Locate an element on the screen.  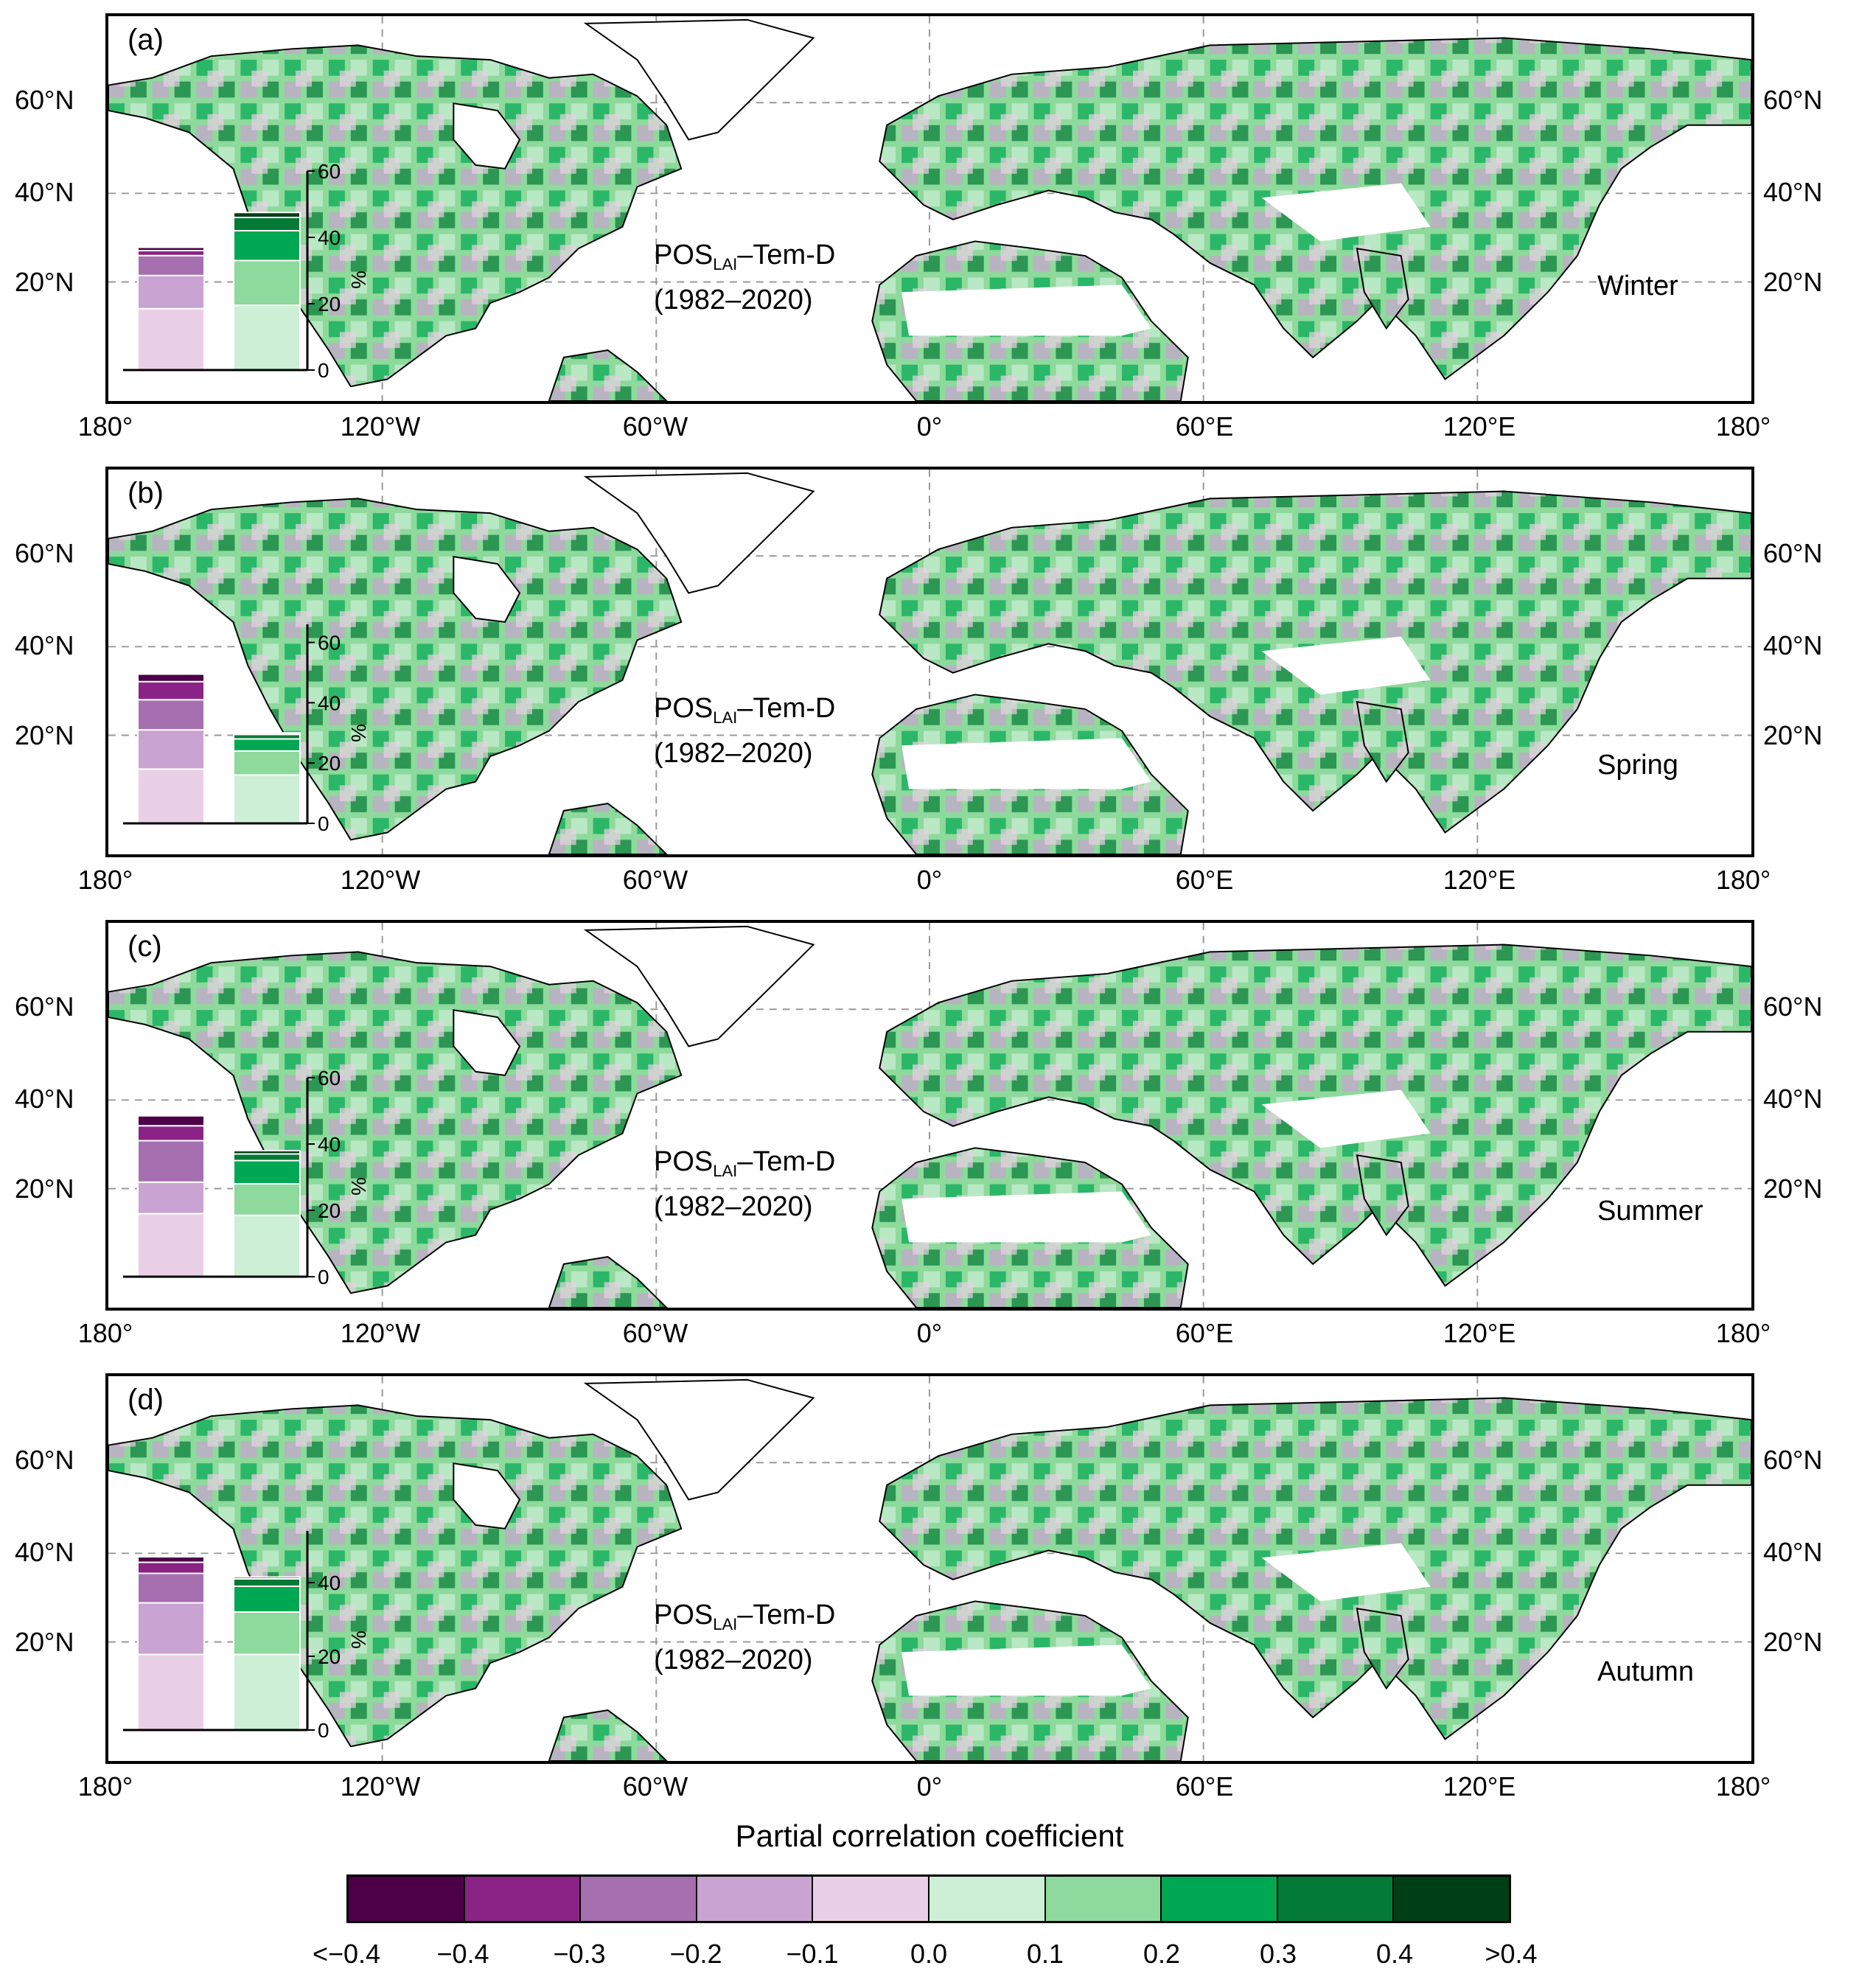
season-label: Summer is located at coordinates (1650, 1211).